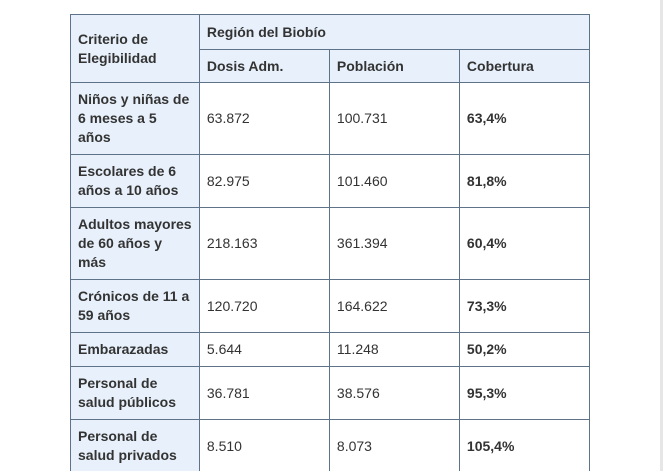 The width and height of the screenshot is (663, 471). Describe the element at coordinates (135, 243) in the screenshot. I see `criterio-cell: Adultos mayores de 60 años y más` at that location.